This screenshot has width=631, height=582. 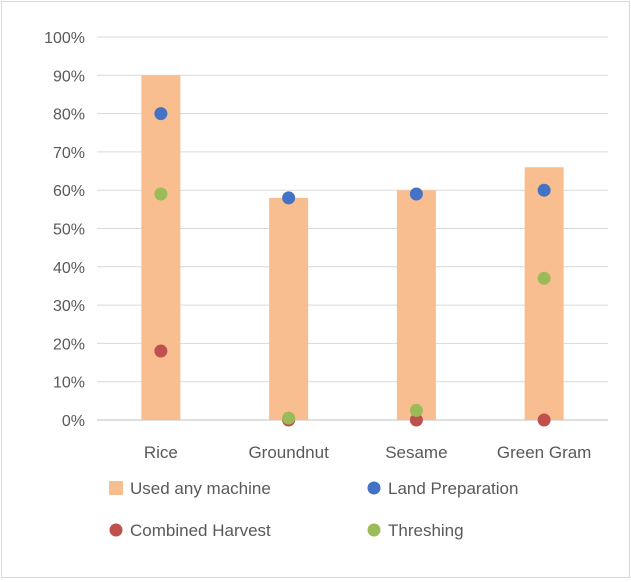 What do you see at coordinates (69, 344) in the screenshot?
I see `y-tick-label: 20%` at bounding box center [69, 344].